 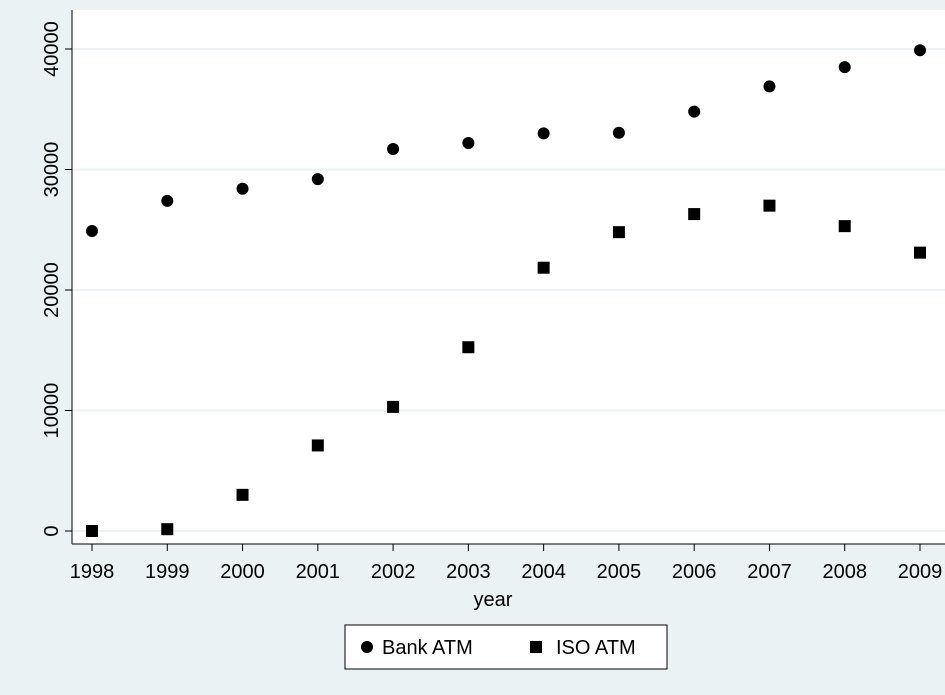 What do you see at coordinates (92, 572) in the screenshot?
I see `x-tick-label: 1998` at bounding box center [92, 572].